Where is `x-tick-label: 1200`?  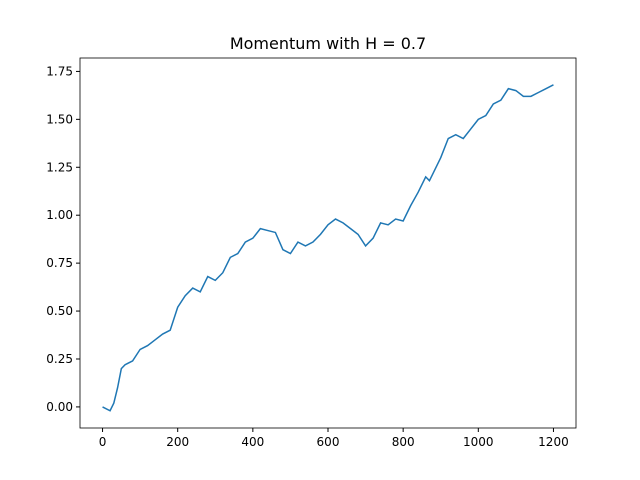 x-tick-label: 1200 is located at coordinates (553, 442).